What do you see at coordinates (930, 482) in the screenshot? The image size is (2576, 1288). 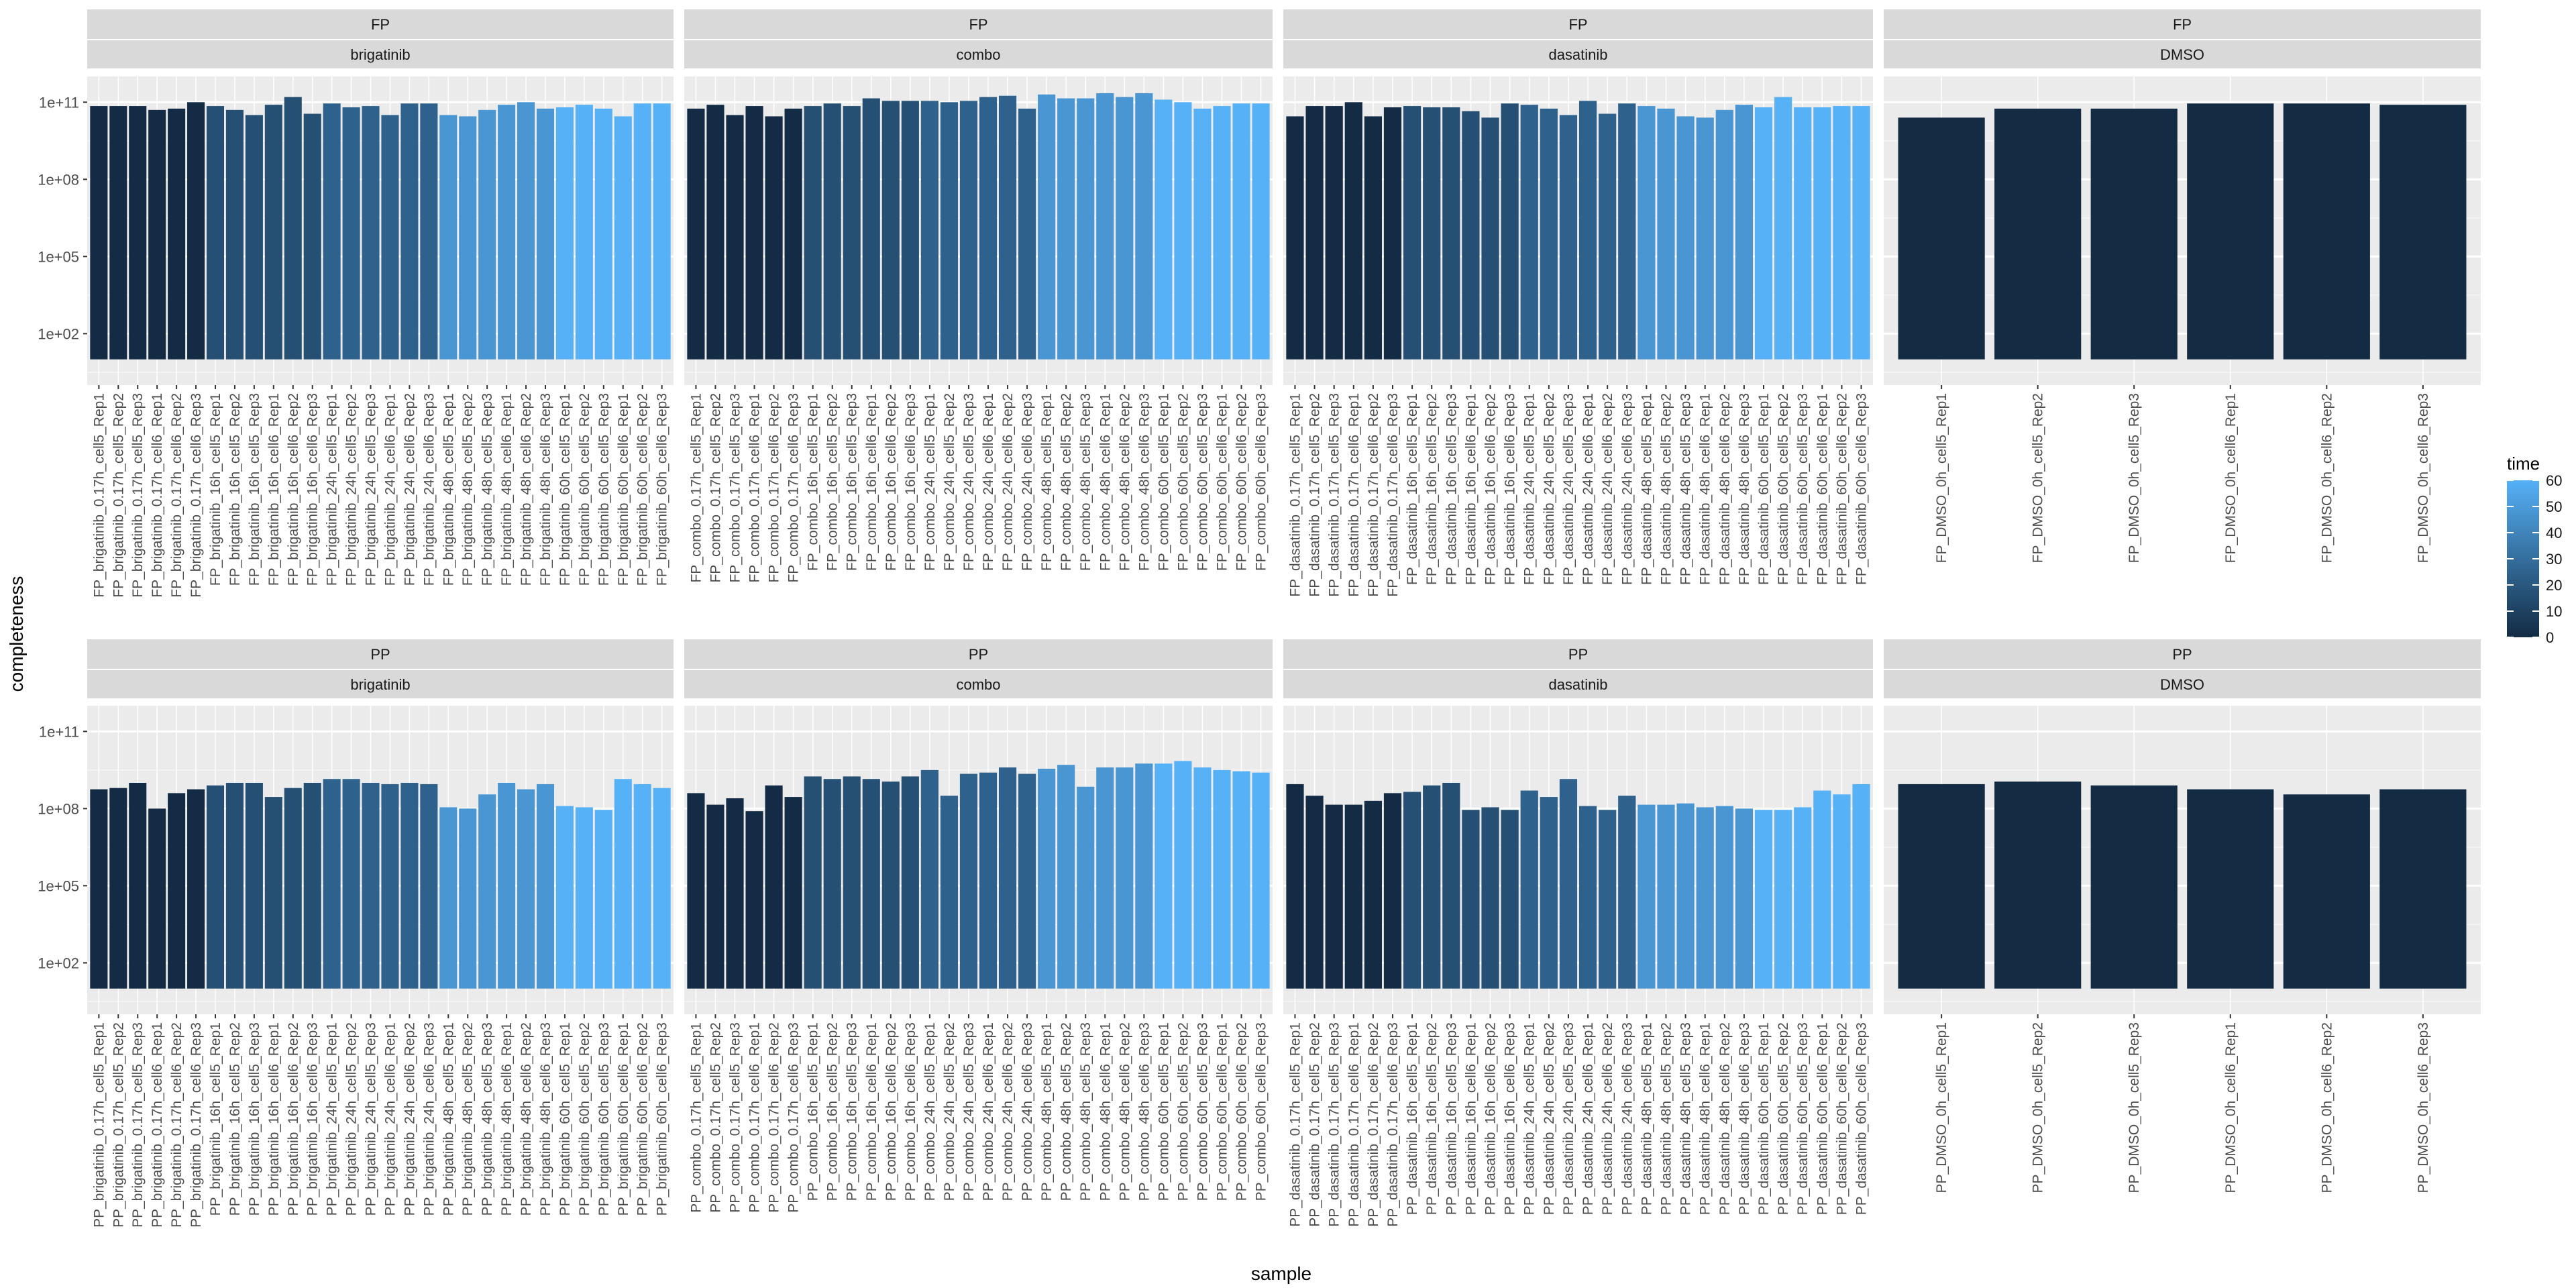 I see `x-tick-label: FP_combo_24h_cell5_Rep1` at bounding box center [930, 482].